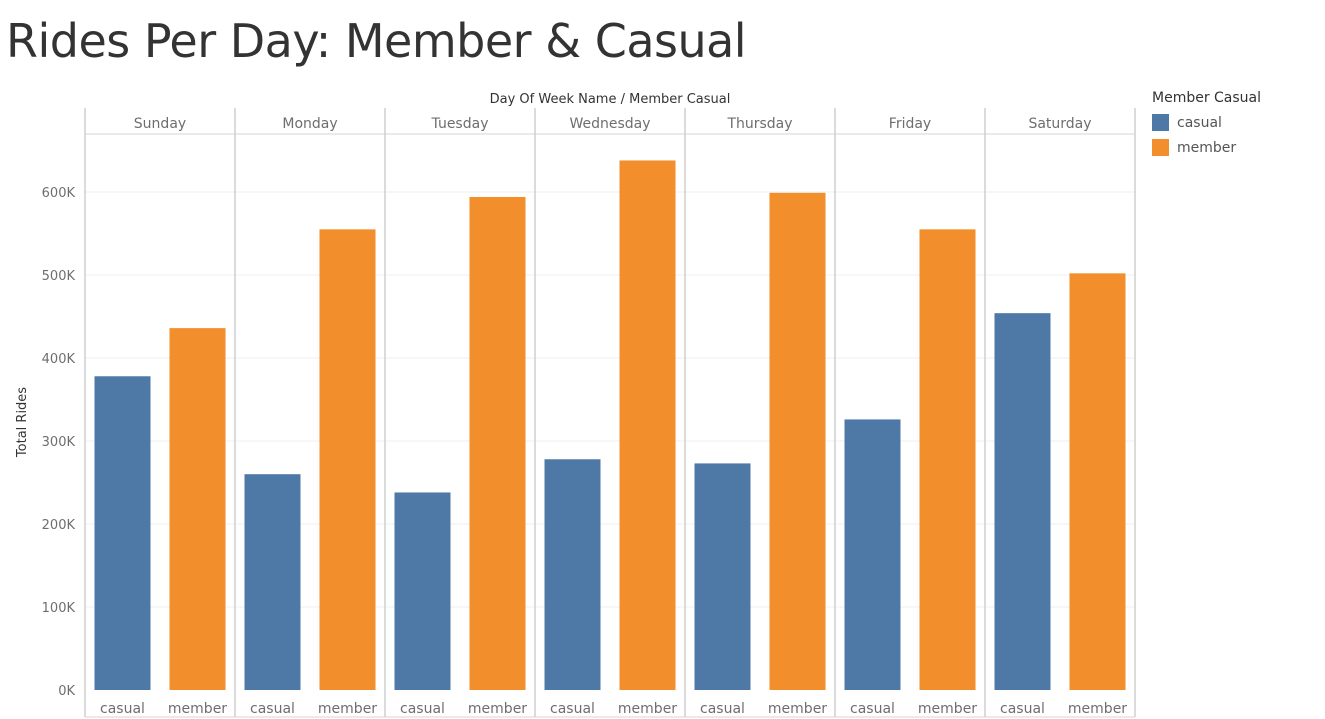 This screenshot has height=719, width=1325. What do you see at coordinates (1199, 122) in the screenshot?
I see `legend-label-casual: casual` at bounding box center [1199, 122].